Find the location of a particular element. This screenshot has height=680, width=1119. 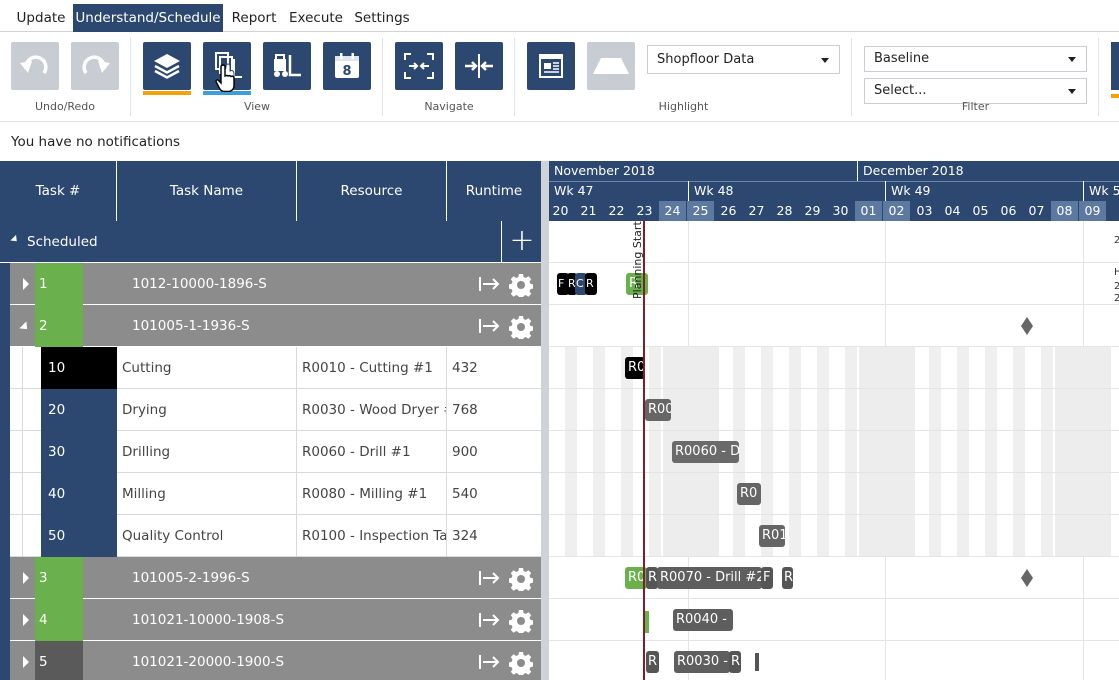

ribbon-separator is located at coordinates (1098, 77).